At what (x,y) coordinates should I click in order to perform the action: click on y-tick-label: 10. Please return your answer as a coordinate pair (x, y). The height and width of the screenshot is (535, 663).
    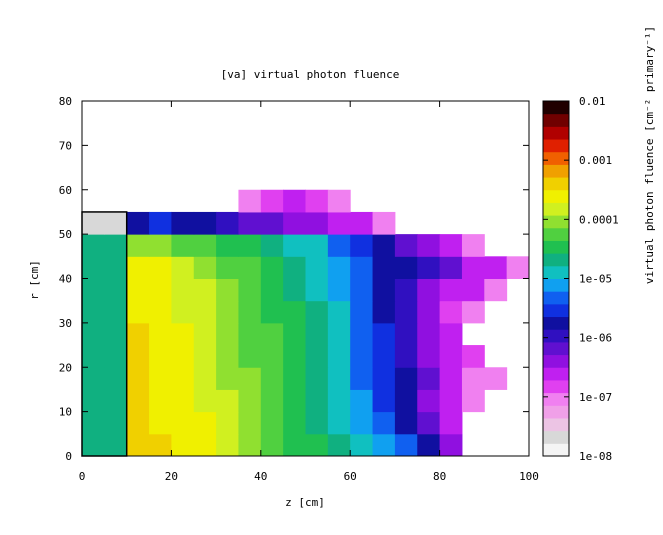
    Looking at the image, I should click on (65, 412).